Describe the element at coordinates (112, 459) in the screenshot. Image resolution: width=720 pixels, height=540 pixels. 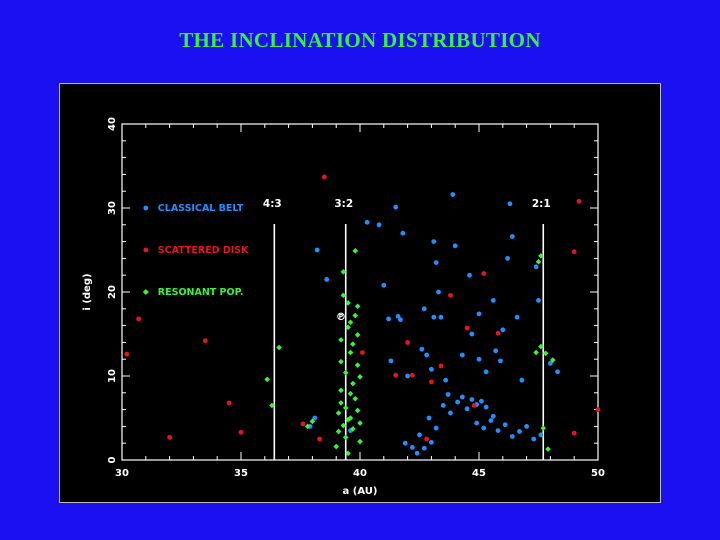
I see `y-tick-label: 0` at that location.